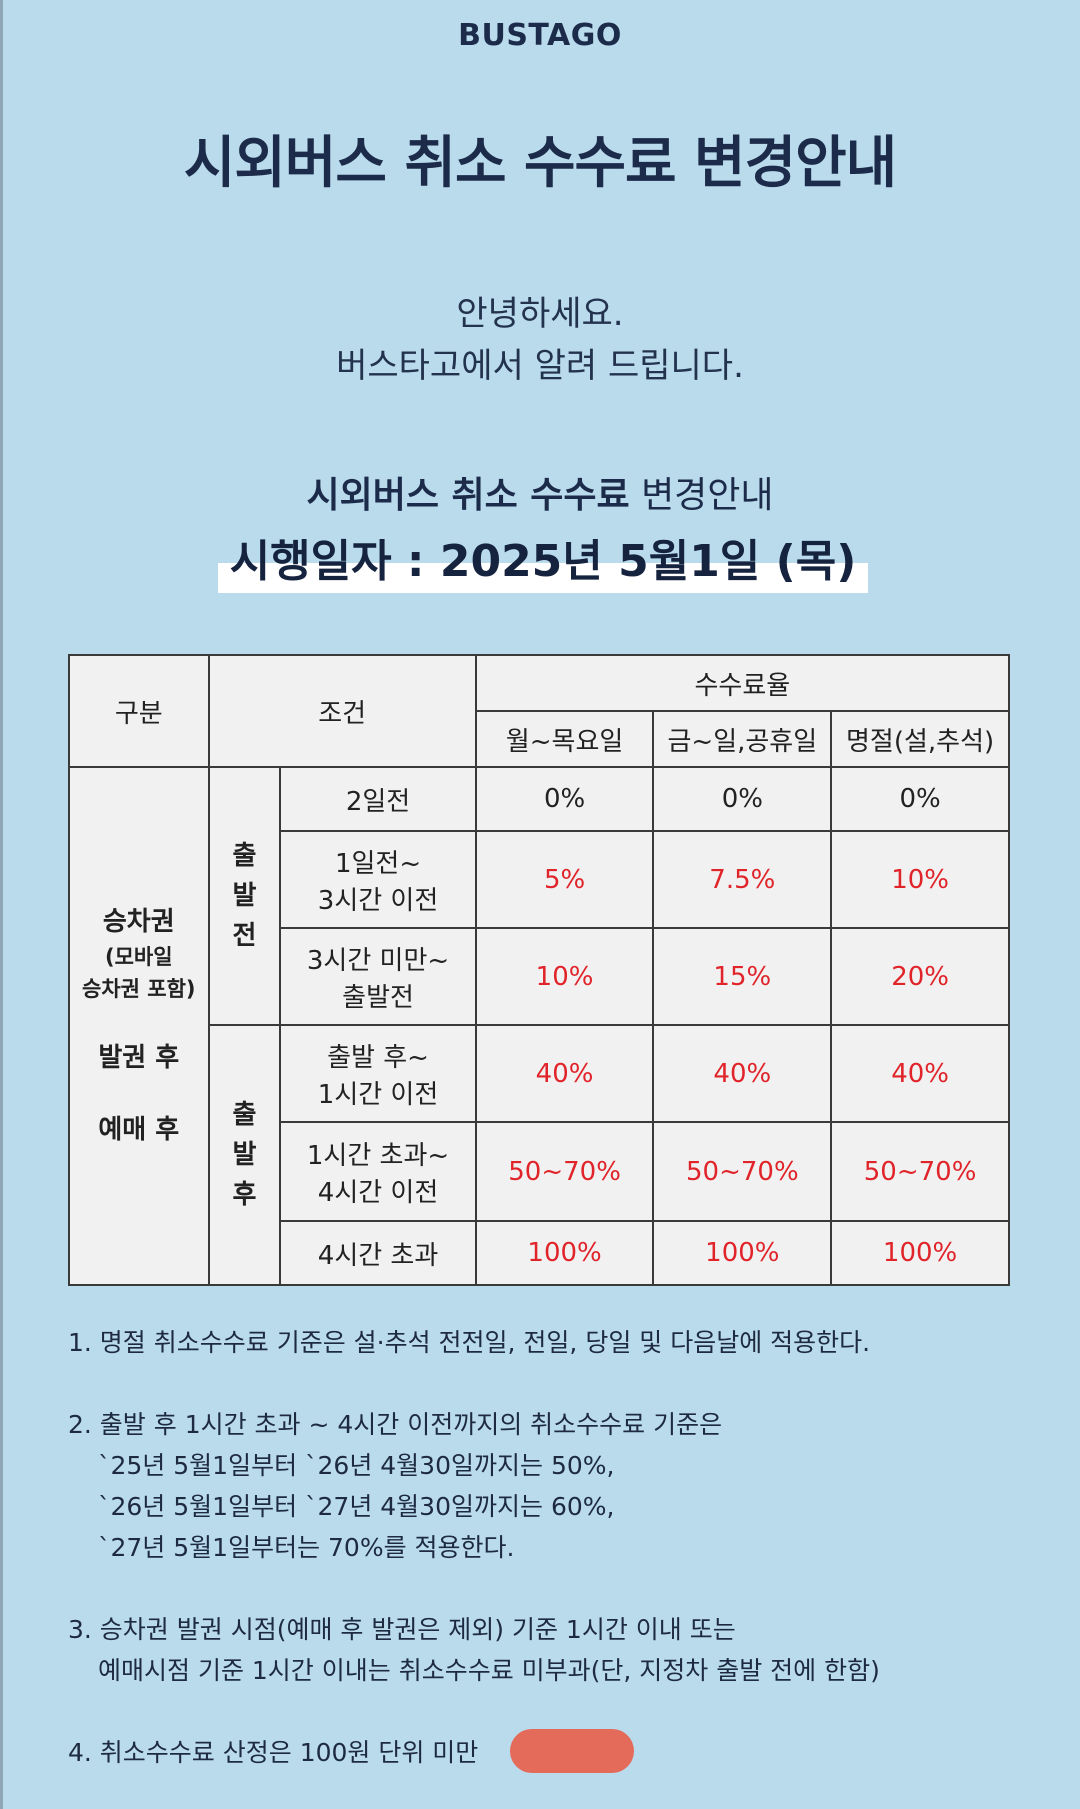 The height and width of the screenshot is (1809, 1080). What do you see at coordinates (356, 1465) in the screenshot?
I see `note-2-line-2: `25년 5월1일부터 `26년 4월30일까지는 50%,` at bounding box center [356, 1465].